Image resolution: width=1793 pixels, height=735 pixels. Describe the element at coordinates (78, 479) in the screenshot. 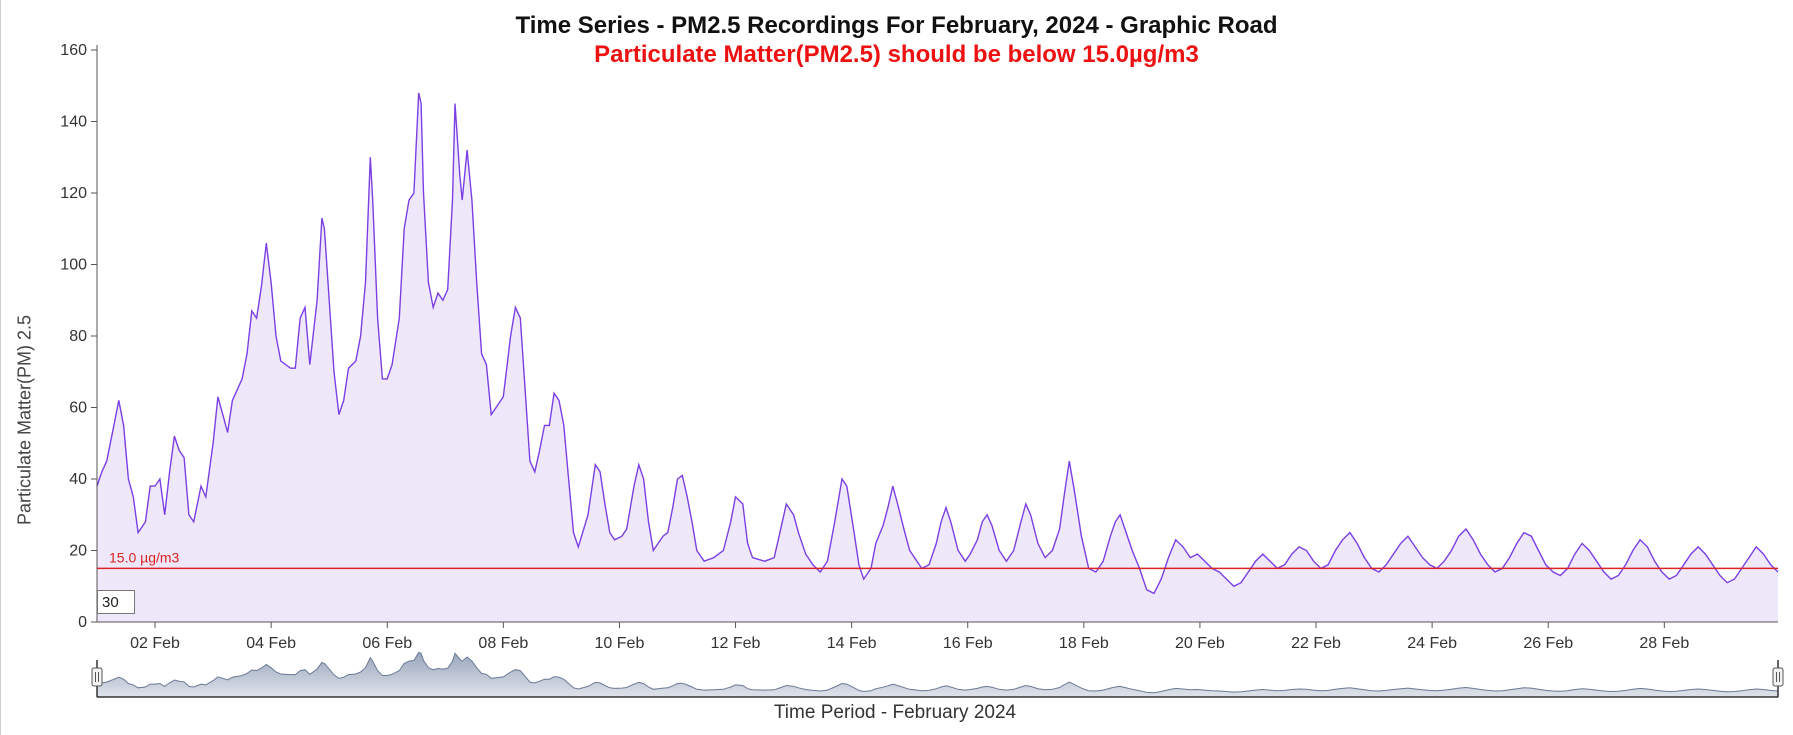

I see `y-tick-label: 40` at that location.